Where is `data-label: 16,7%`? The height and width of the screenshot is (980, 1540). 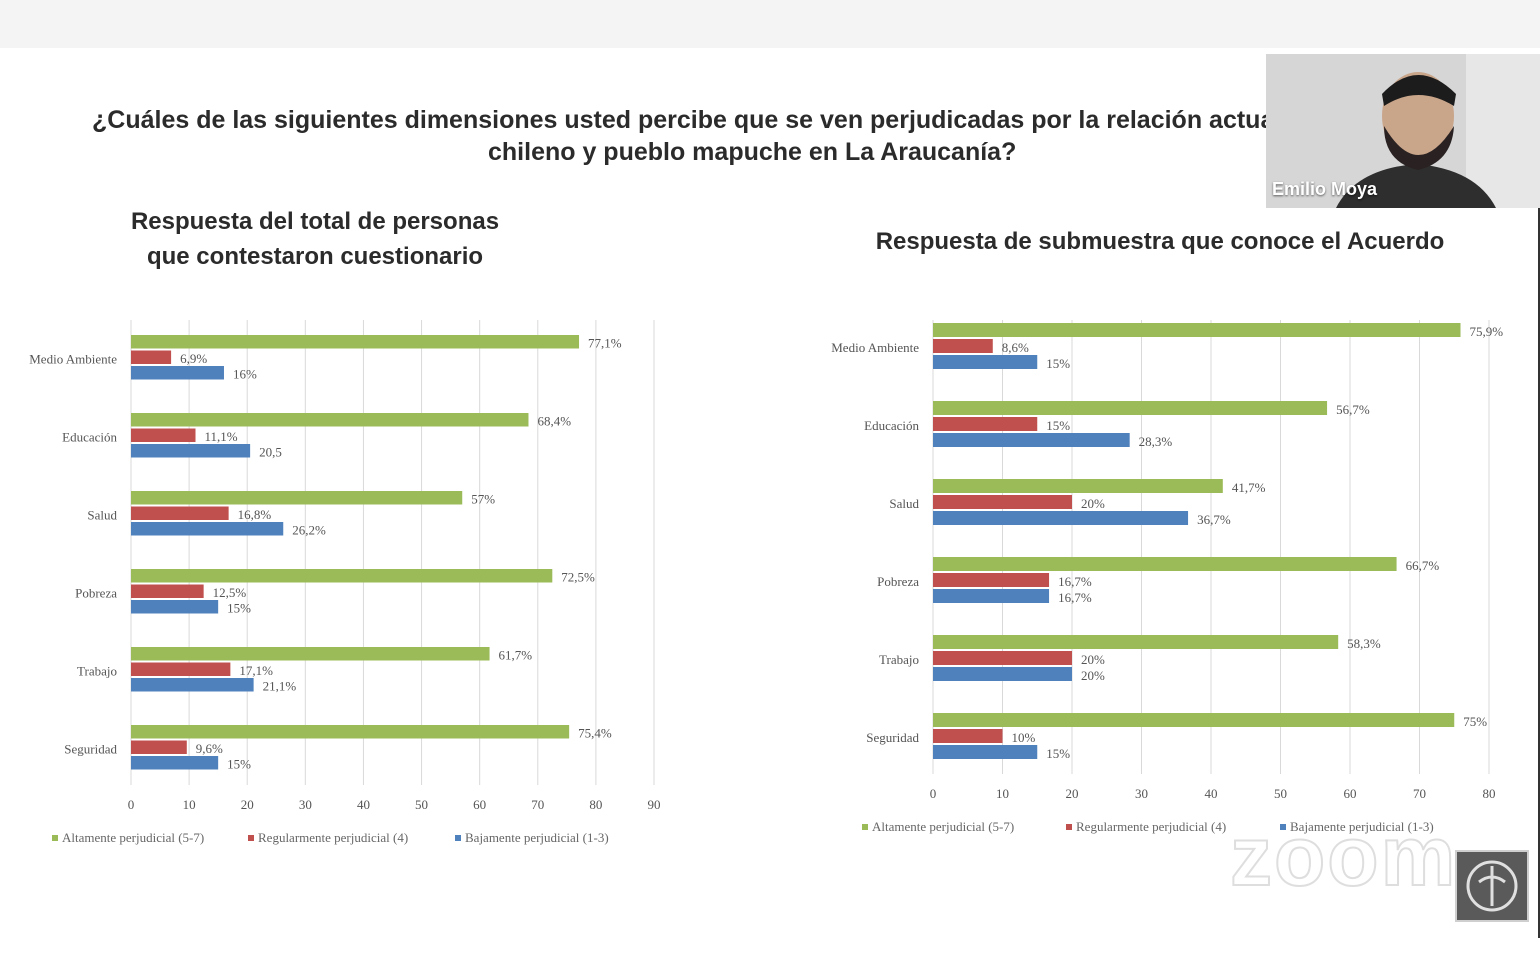 data-label: 16,7% is located at coordinates (1075, 597).